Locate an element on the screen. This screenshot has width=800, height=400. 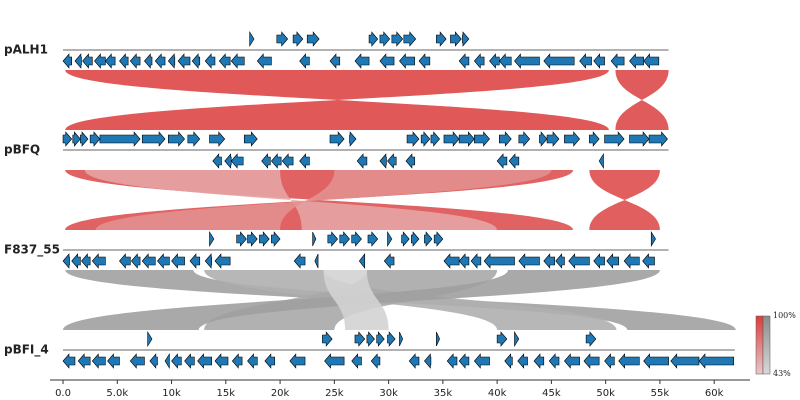
track-label: pBFI_4 is located at coordinates (26, 350).